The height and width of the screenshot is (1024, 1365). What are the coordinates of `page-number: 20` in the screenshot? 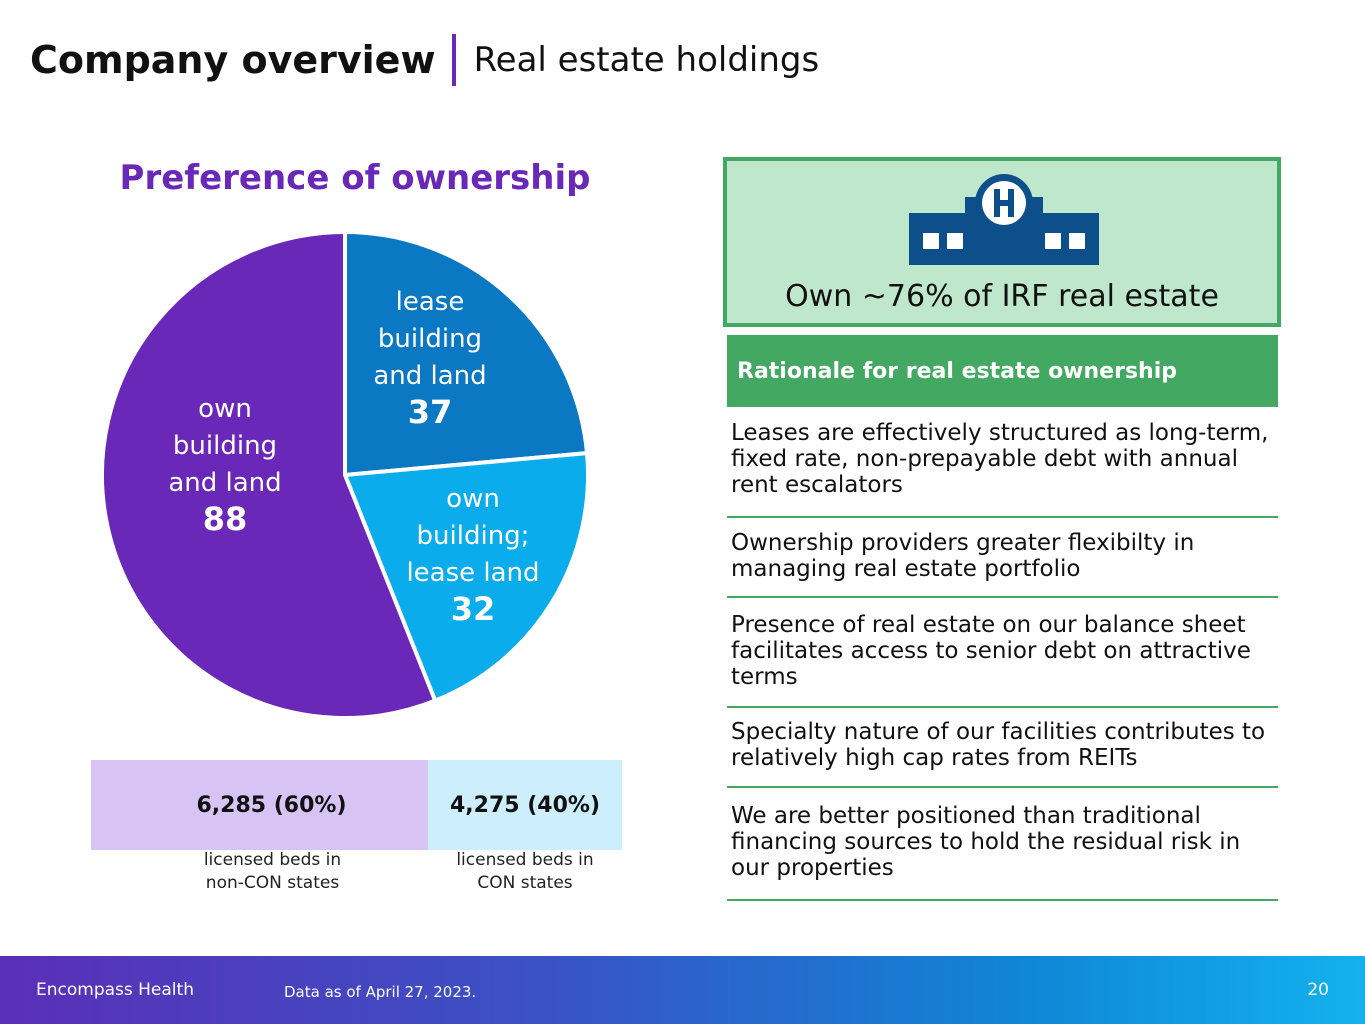 It's located at (1318, 990).